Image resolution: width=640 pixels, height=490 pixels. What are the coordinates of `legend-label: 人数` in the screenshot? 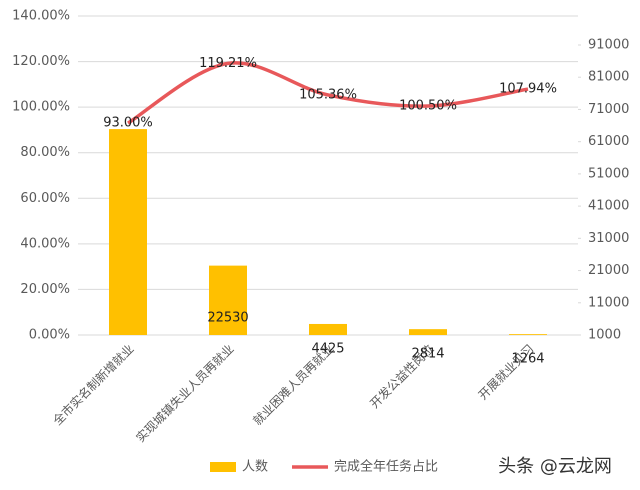 It's located at (255, 467).